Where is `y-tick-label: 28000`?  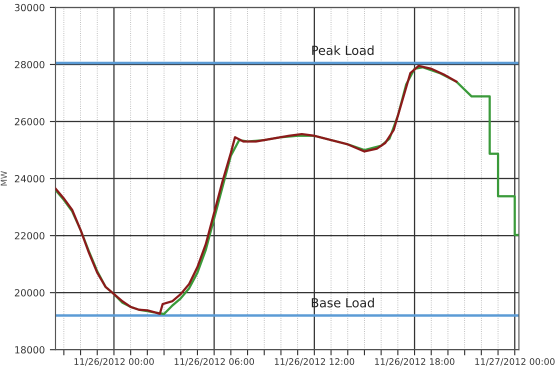 y-tick-label: 28000 is located at coordinates (29, 64).